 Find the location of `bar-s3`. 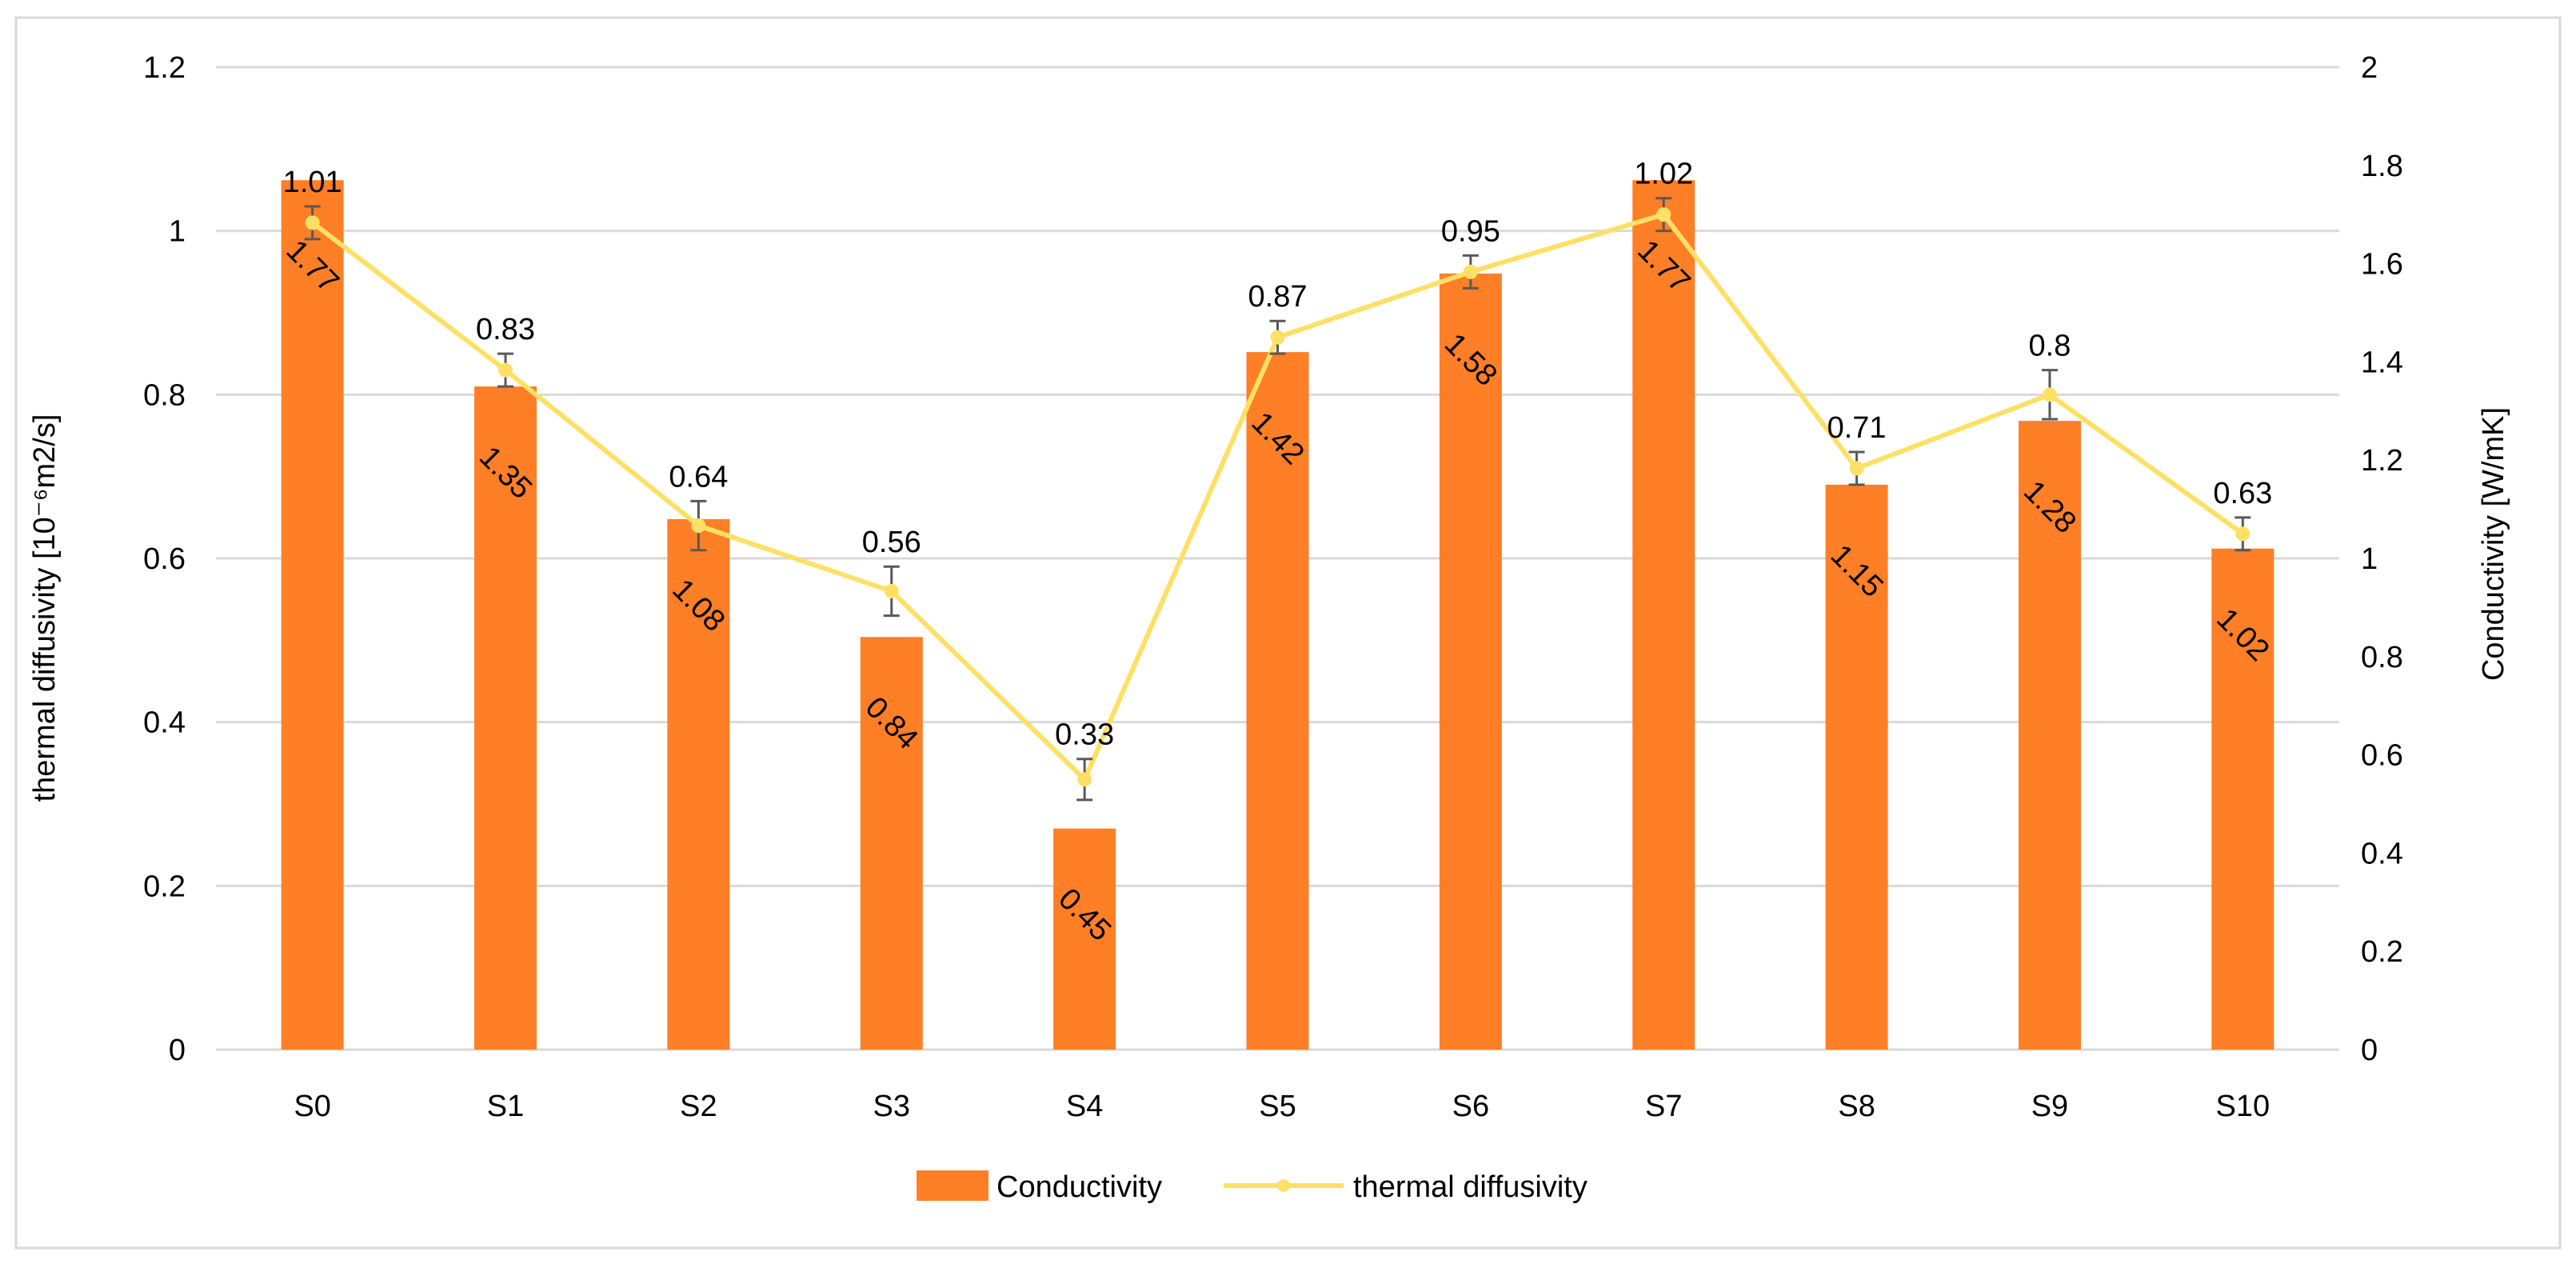

bar-s3 is located at coordinates (892, 843).